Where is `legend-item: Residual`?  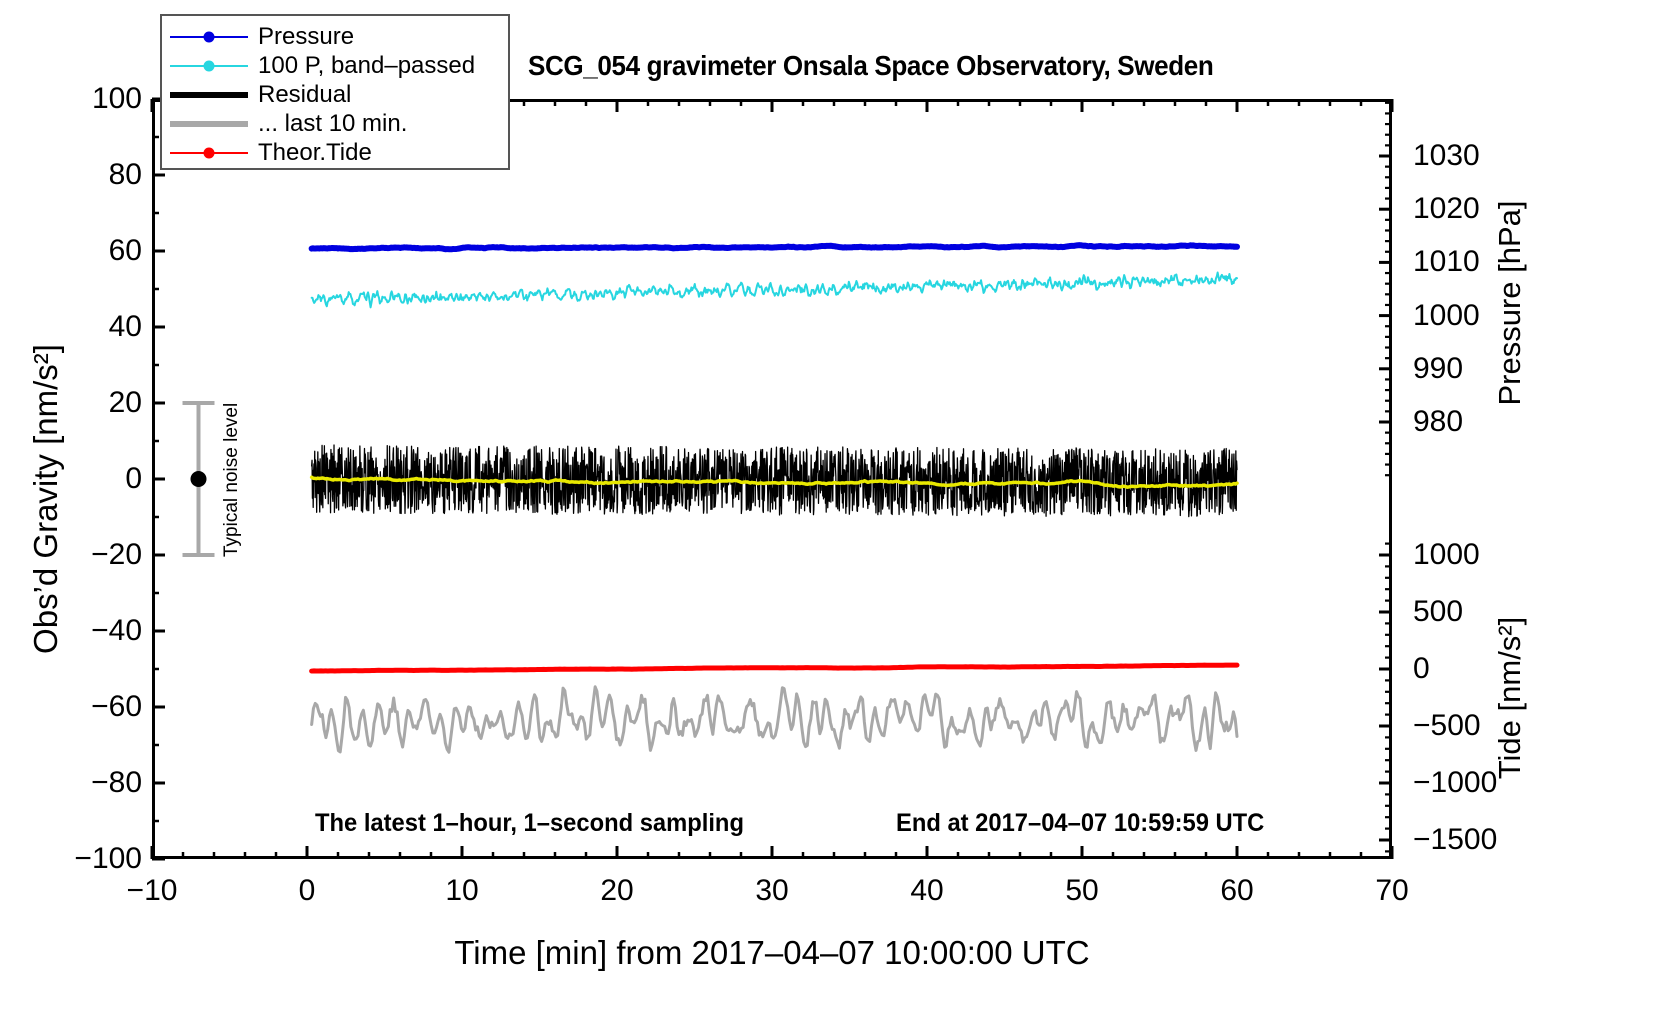 legend-item: Residual is located at coordinates (335, 94).